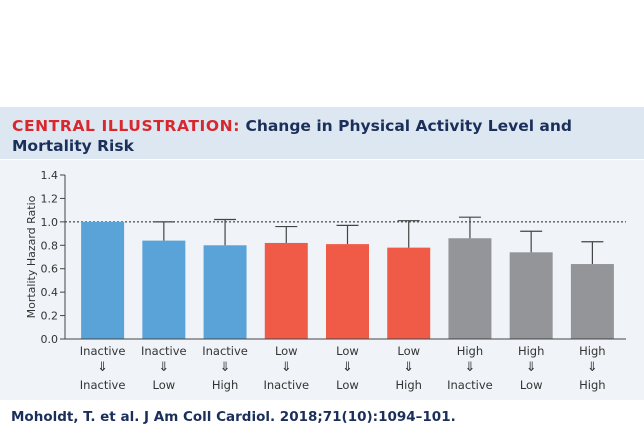 The height and width of the screenshot is (435, 644). Describe the element at coordinates (50, 339) in the screenshot. I see `y-tick-label: 0.0` at that location.